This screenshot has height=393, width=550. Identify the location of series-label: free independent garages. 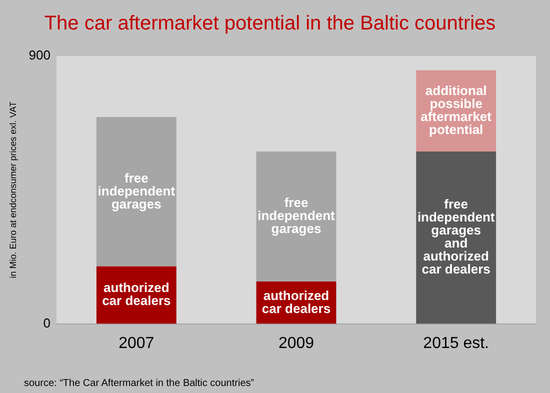
(137, 191).